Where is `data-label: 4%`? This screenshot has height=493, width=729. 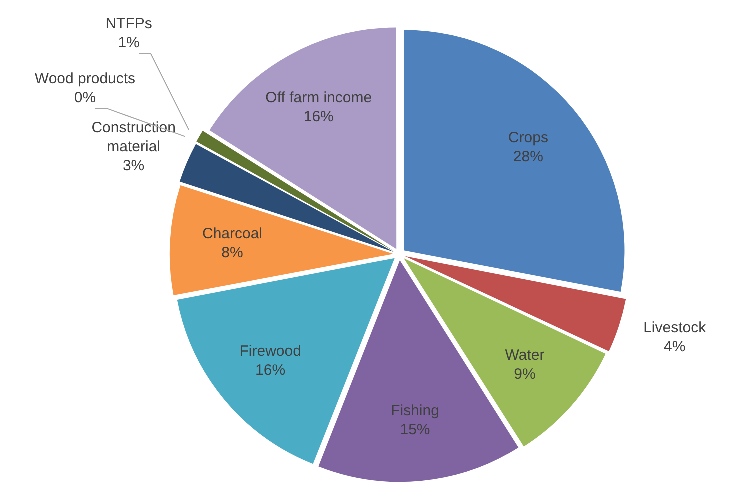
data-label: 4% is located at coordinates (675, 347).